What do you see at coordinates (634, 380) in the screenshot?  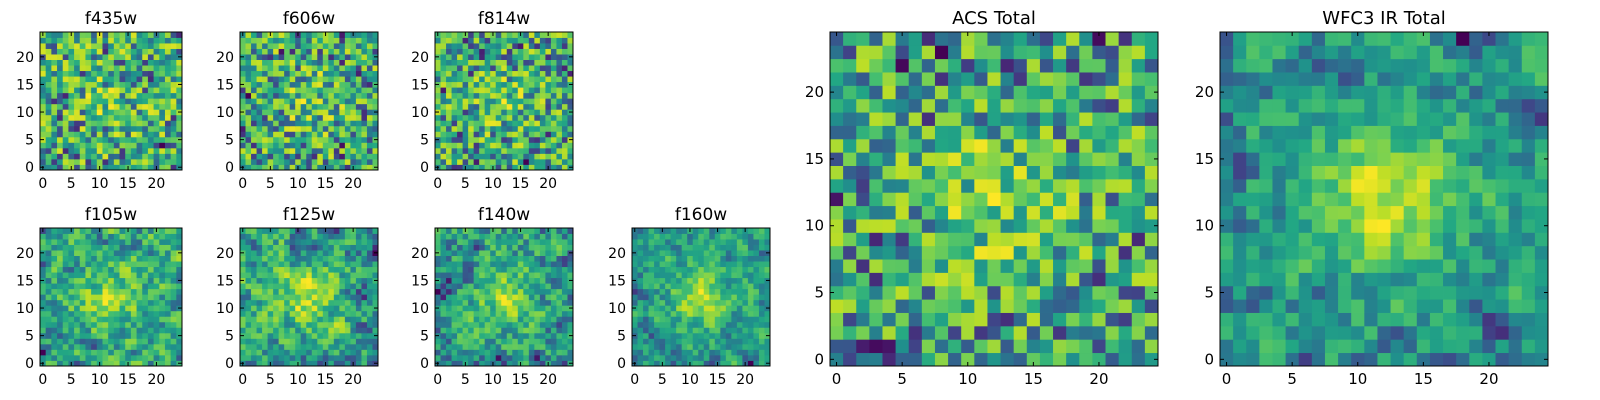 I see `x-tick-label: 0` at bounding box center [634, 380].